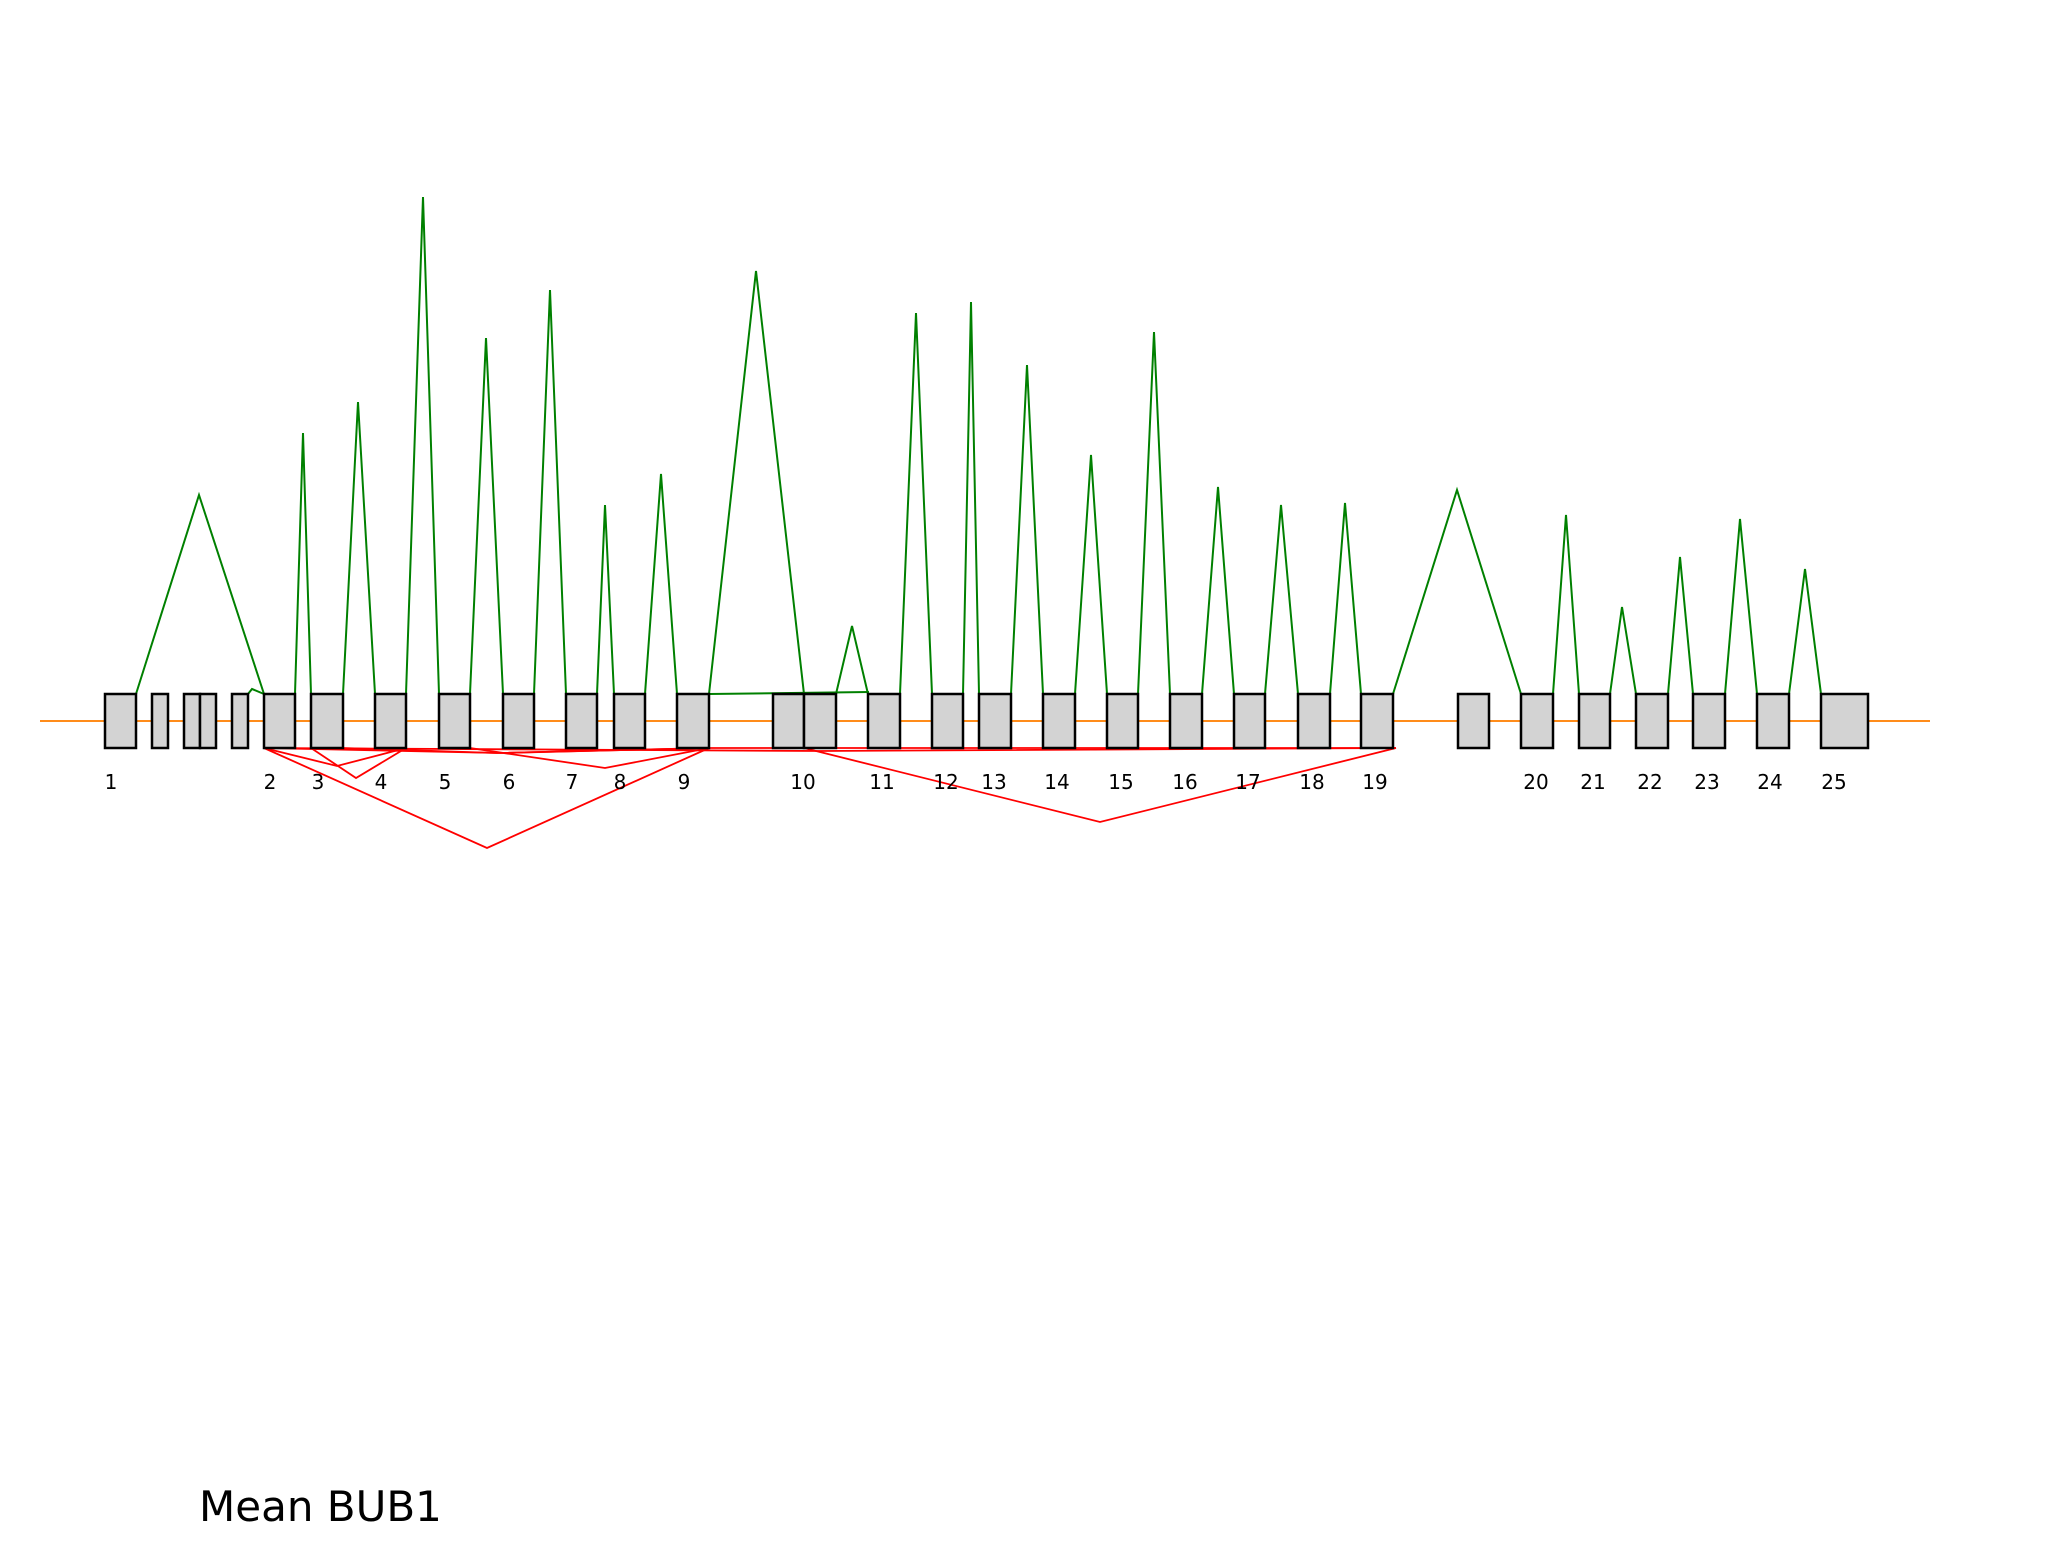 This screenshot has height=1558, width=2063. I want to click on exon-label-20: 20, so click(1535, 782).